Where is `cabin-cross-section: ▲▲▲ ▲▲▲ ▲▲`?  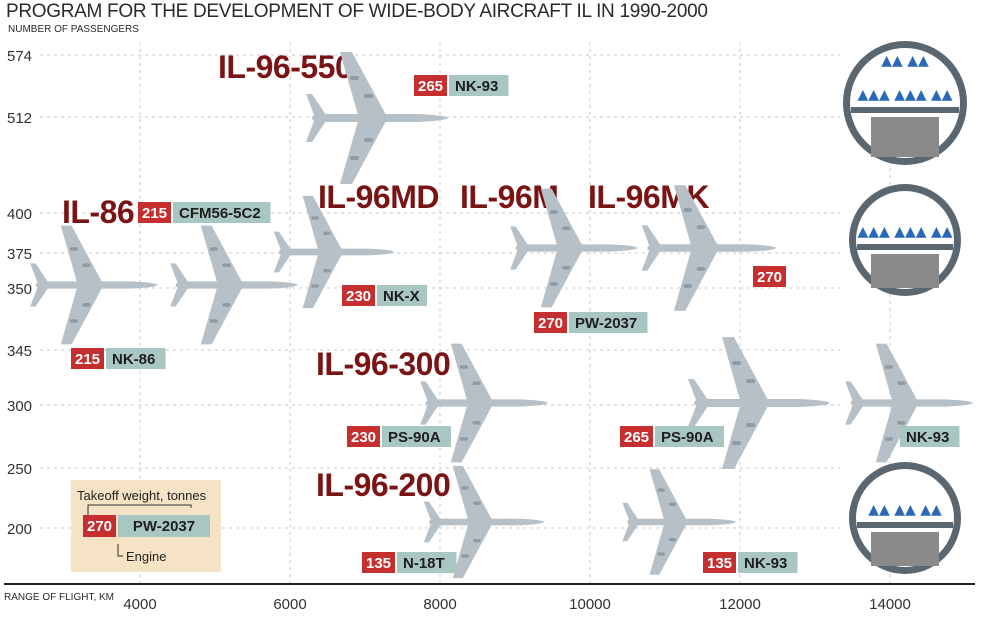 cabin-cross-section: ▲▲▲ ▲▲▲ ▲▲ is located at coordinates (905, 240).